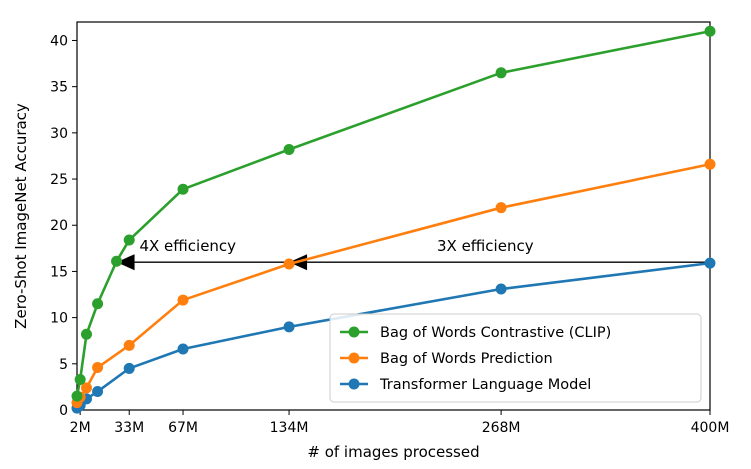 The width and height of the screenshot is (751, 469). What do you see at coordinates (59, 226) in the screenshot?
I see `y-tick-label: 20` at bounding box center [59, 226].